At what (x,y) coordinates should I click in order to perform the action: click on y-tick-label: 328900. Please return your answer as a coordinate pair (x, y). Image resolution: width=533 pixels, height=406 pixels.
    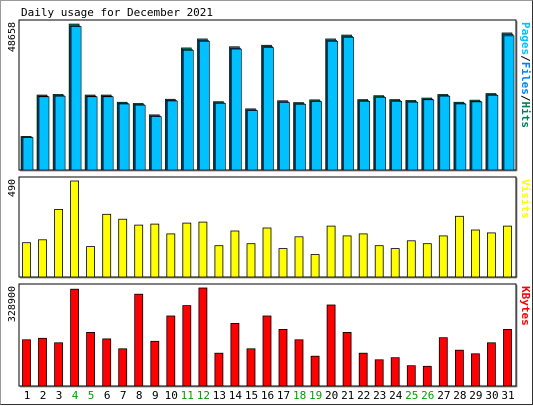
    Looking at the image, I should click on (12, 304).